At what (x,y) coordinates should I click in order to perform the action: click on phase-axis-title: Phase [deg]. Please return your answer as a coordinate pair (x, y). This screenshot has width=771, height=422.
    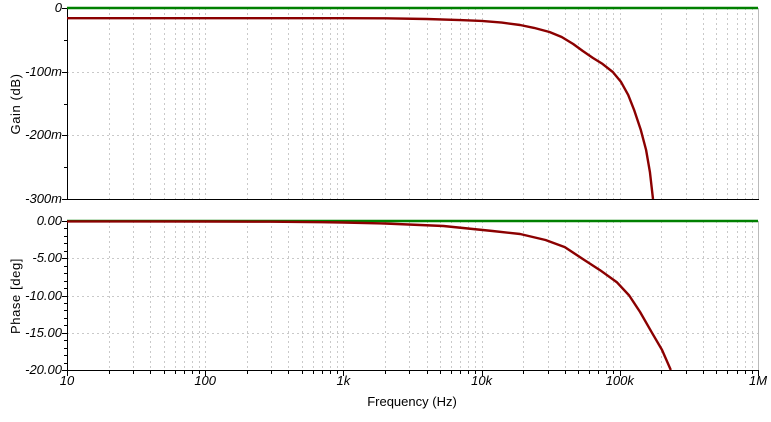
    Looking at the image, I should click on (15, 296).